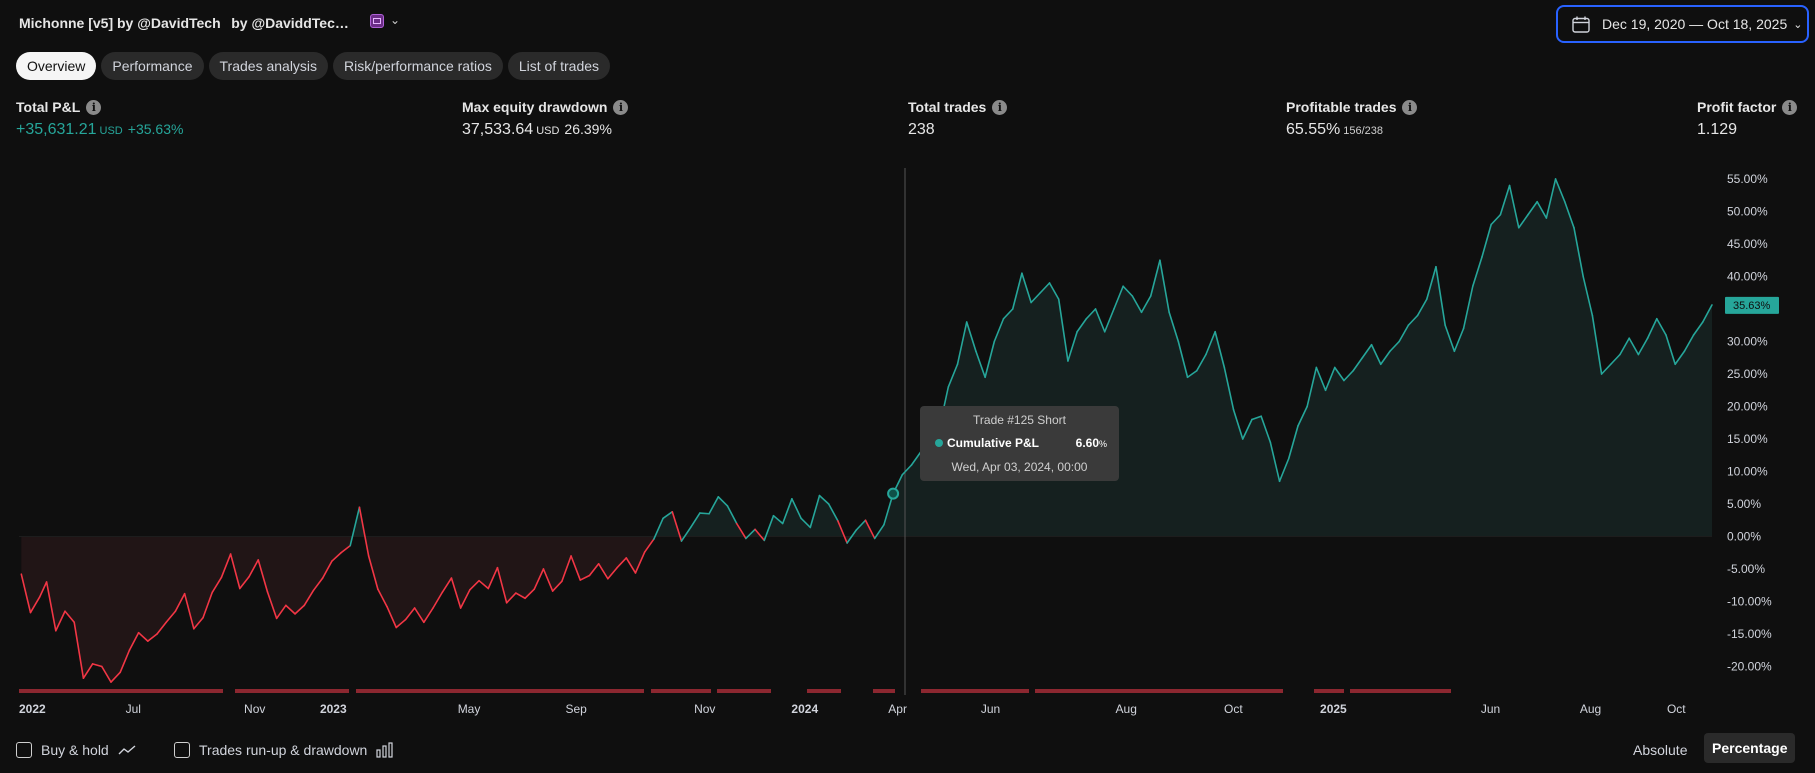 Image resolution: width=1815 pixels, height=773 pixels. Describe the element at coordinates (384, 750) in the screenshot. I see `bar-chart-icon` at that location.